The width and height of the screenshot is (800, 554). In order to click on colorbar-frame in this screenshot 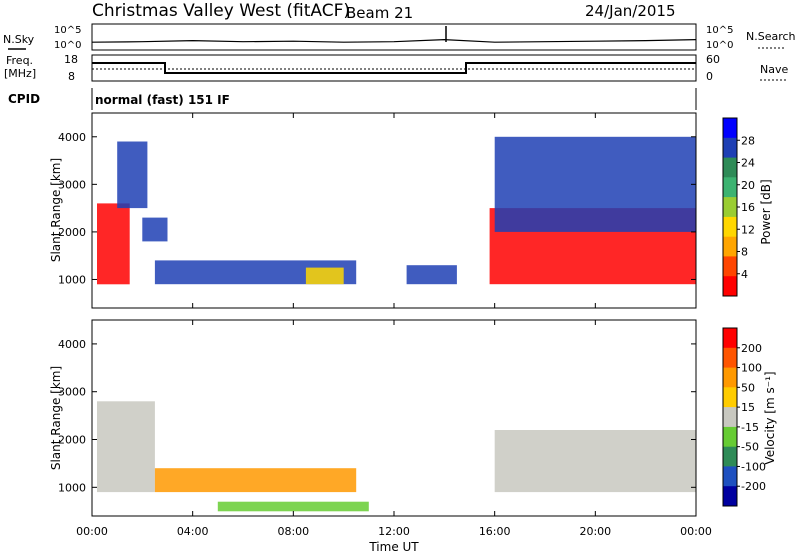, I will do `click(730, 417)`.